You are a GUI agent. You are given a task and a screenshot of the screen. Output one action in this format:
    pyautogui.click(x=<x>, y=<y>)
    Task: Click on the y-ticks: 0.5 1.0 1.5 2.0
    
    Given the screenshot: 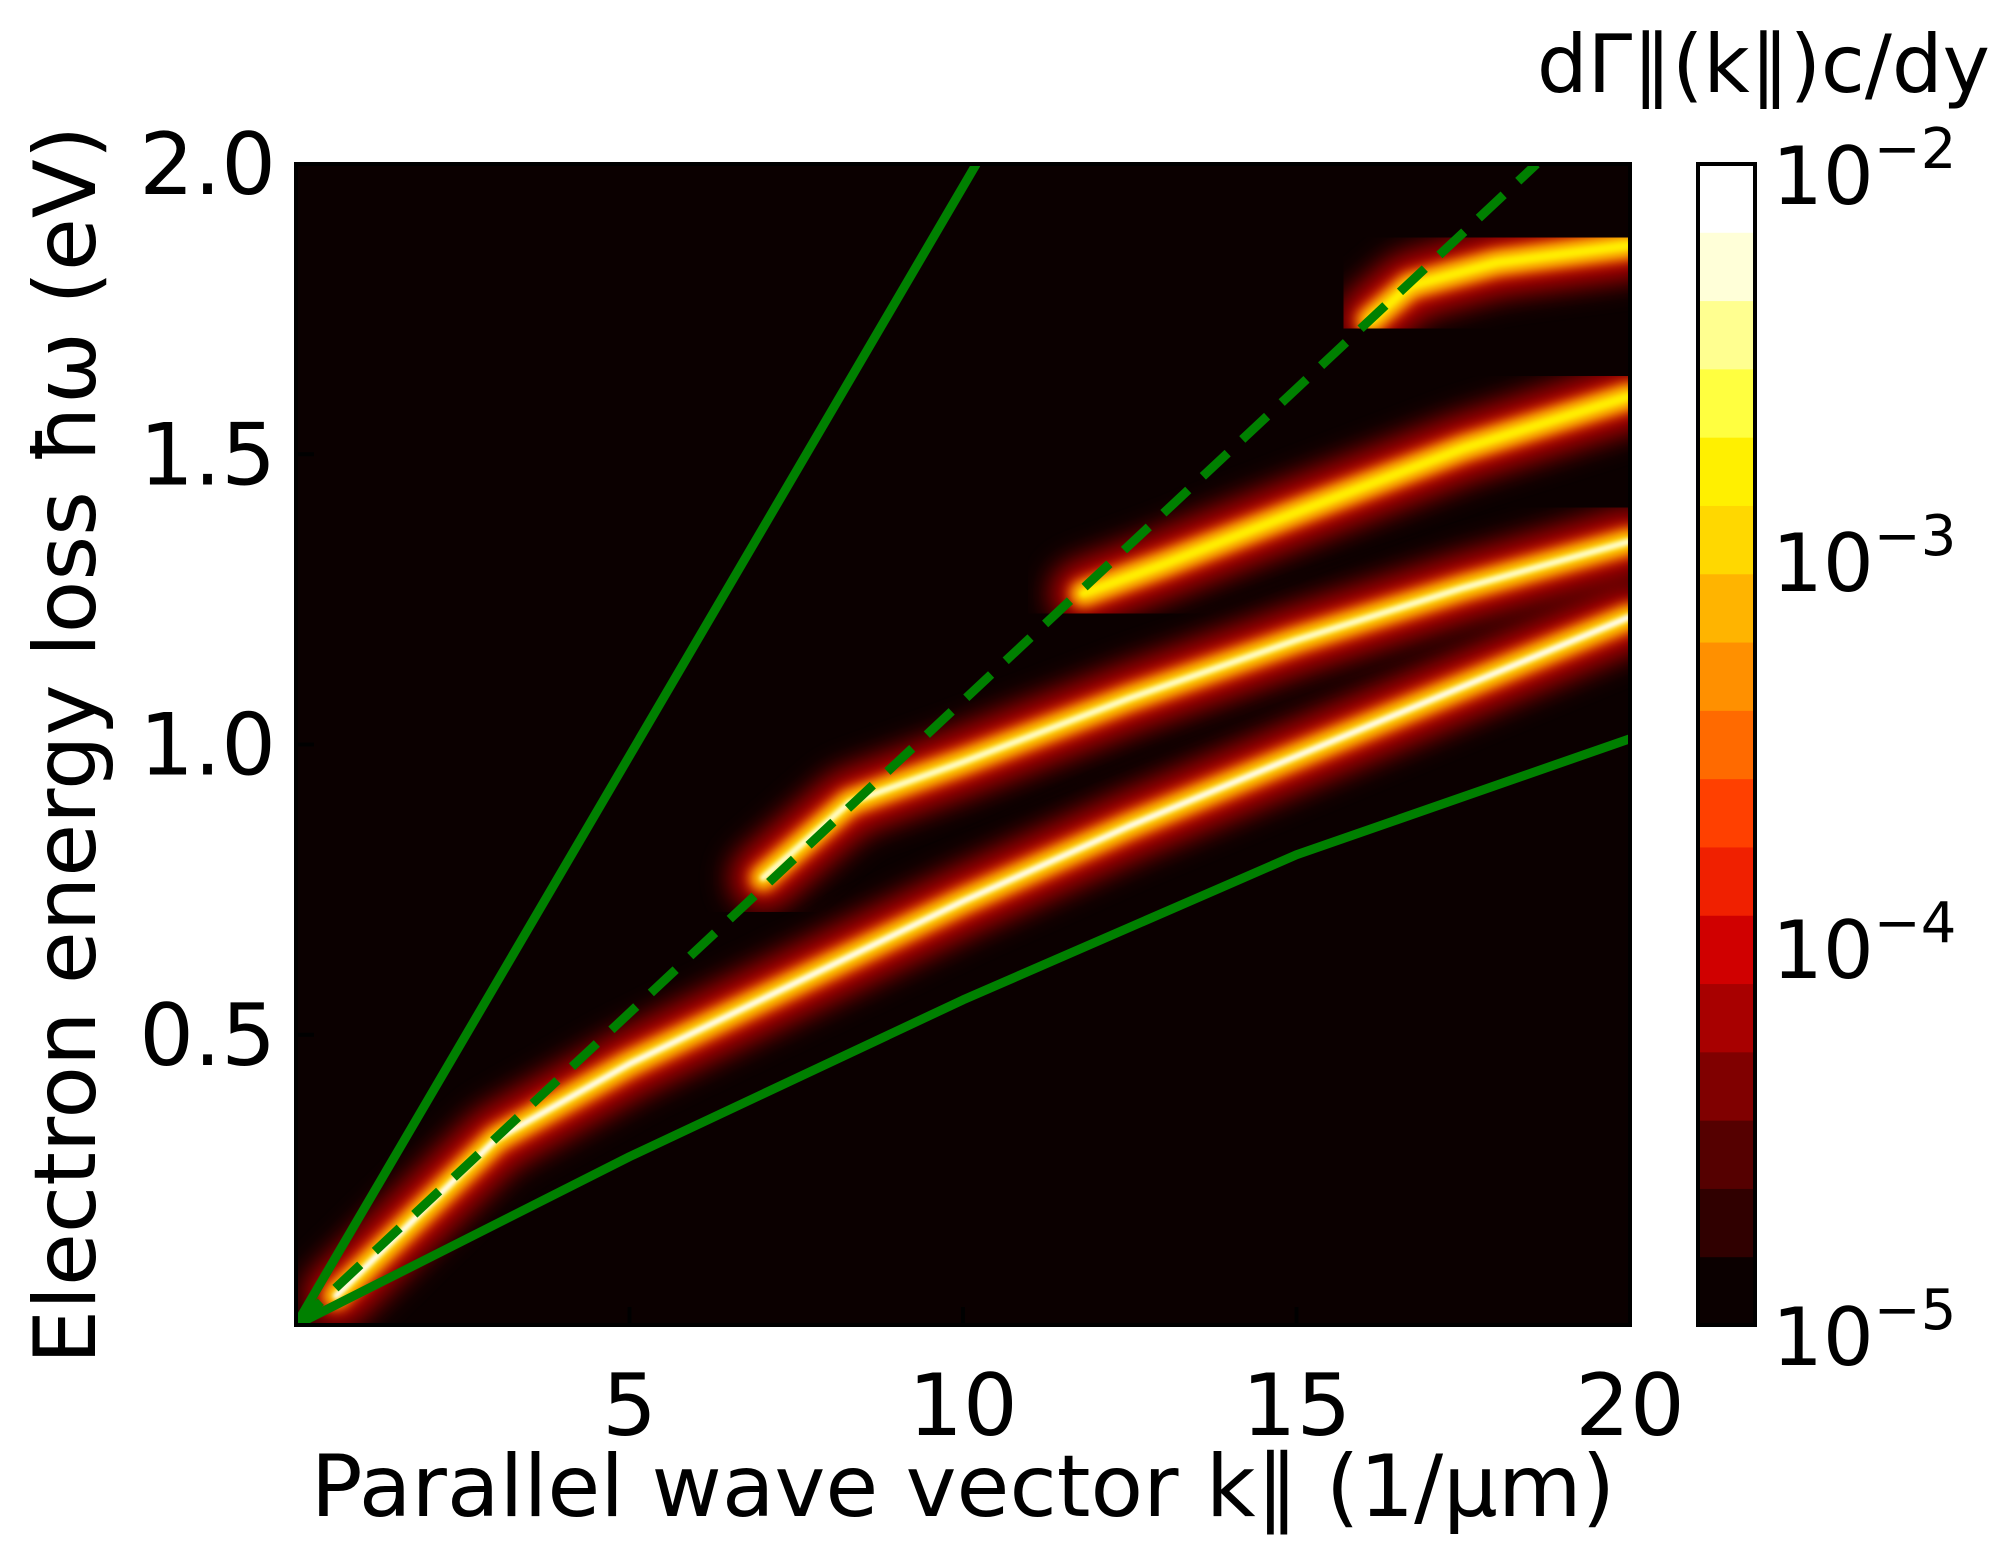 What is the action you would take?
    pyautogui.click(x=226, y=600)
    